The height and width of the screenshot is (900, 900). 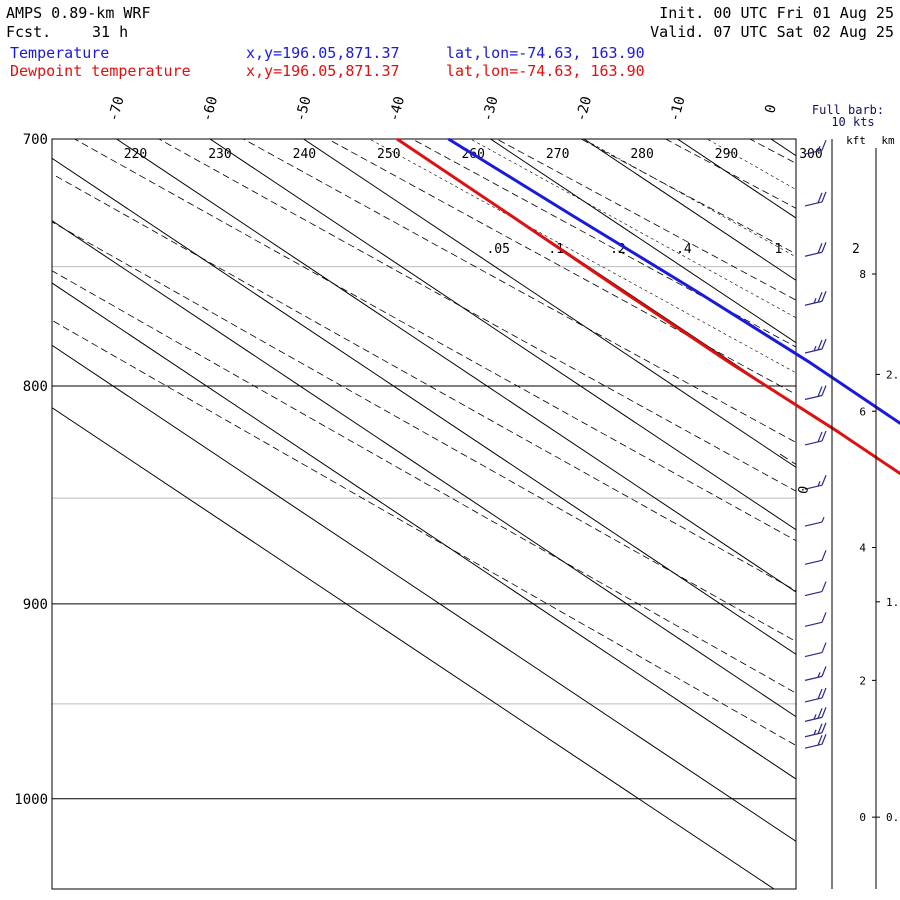 I want to click on mixing-ratio-label: .4, so click(x=684, y=249).